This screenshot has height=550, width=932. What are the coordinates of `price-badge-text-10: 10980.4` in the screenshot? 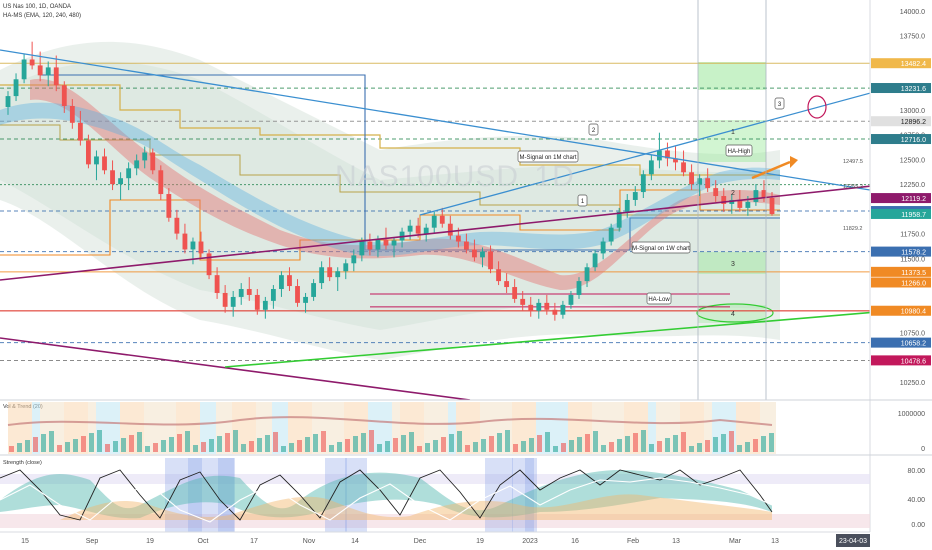 It's located at (913, 312).